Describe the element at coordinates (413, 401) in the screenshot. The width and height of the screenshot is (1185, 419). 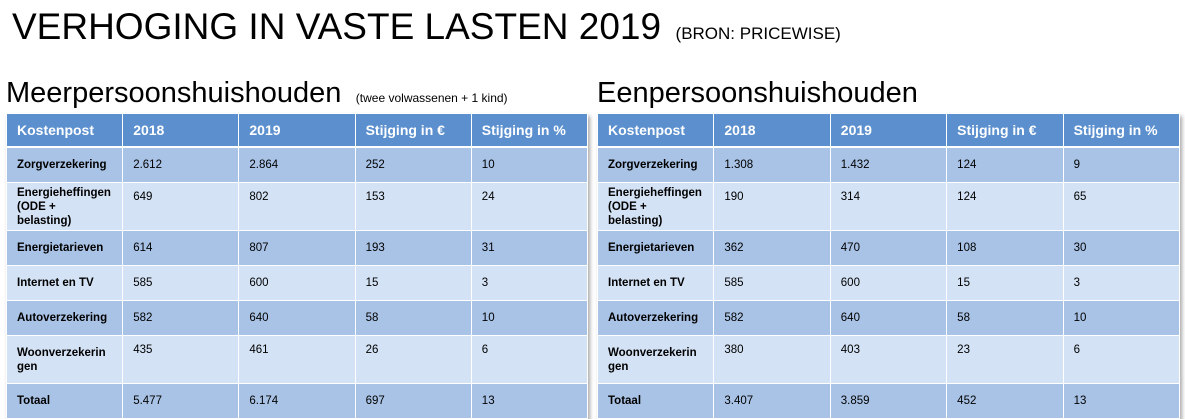
I see `increase-eur: 697` at that location.